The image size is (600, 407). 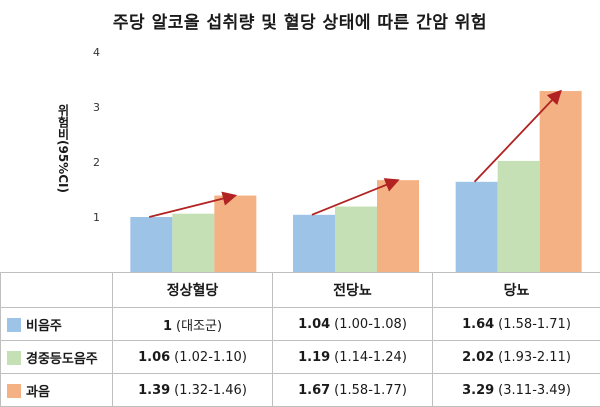 What do you see at coordinates (38, 392) in the screenshot?
I see `row-label: 과음` at bounding box center [38, 392].